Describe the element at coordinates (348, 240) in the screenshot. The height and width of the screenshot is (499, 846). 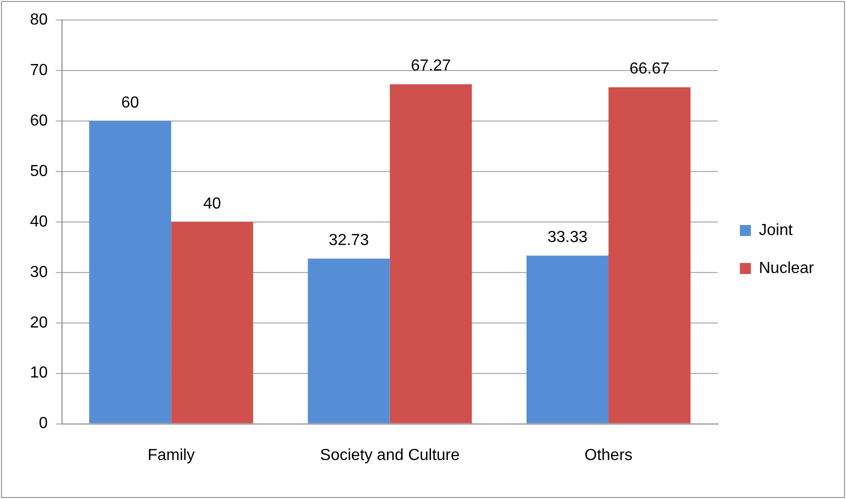
I see `data-label: 32.73` at that location.